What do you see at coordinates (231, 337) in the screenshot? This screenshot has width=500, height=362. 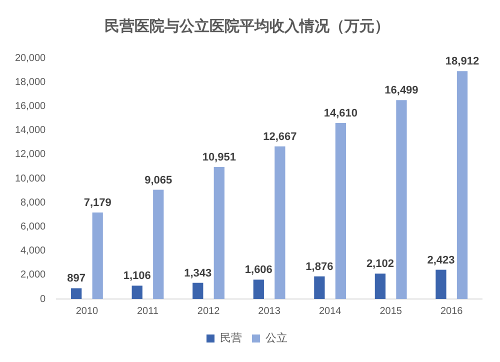 I see `legend-label: 民营` at bounding box center [231, 337].